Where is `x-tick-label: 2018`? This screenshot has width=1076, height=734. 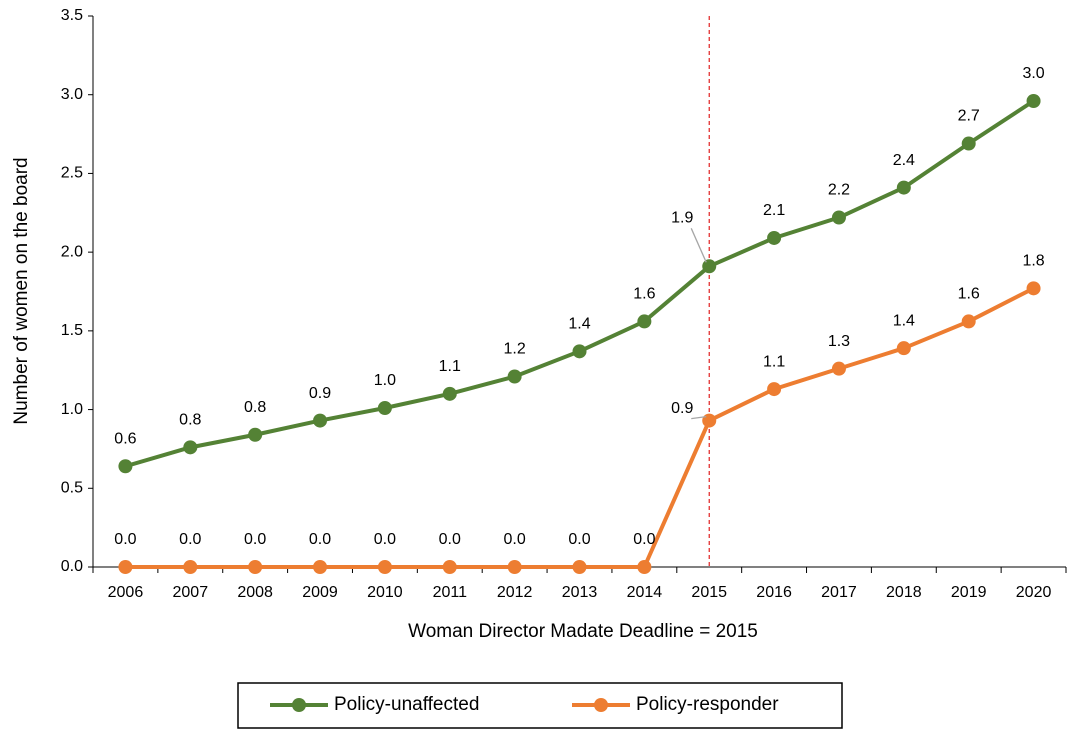
x-tick-label: 2018 is located at coordinates (904, 592).